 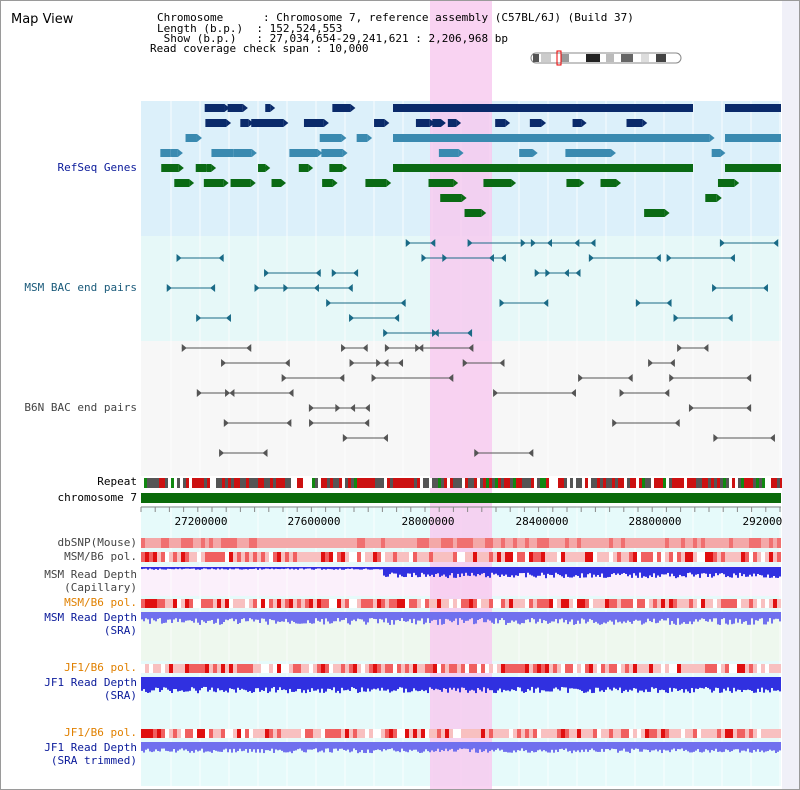 I want to click on right-margin-stripe, so click(x=790, y=395).